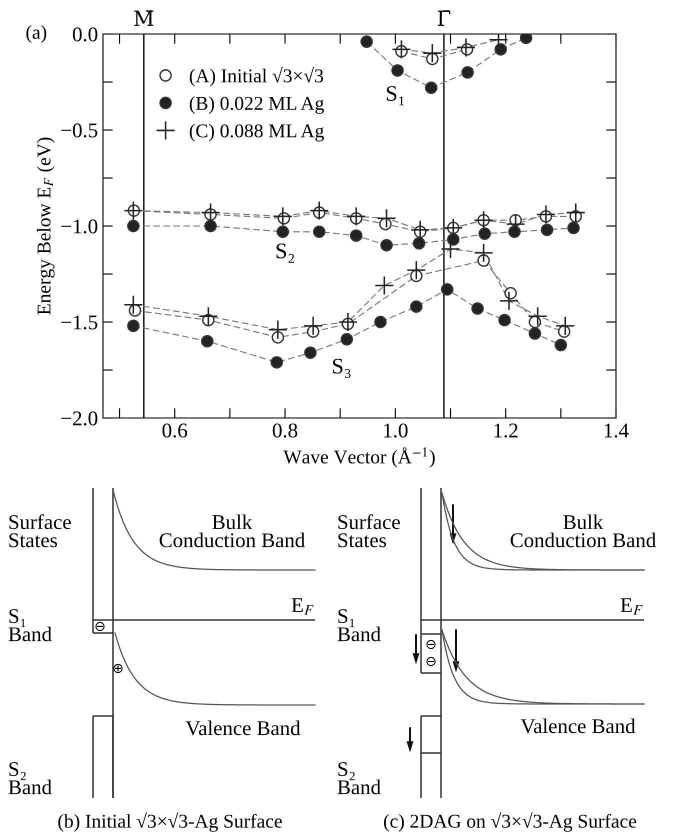  I want to click on y-axis-title: Energy Below E$_{F}$ (eV), so click(45, 226).